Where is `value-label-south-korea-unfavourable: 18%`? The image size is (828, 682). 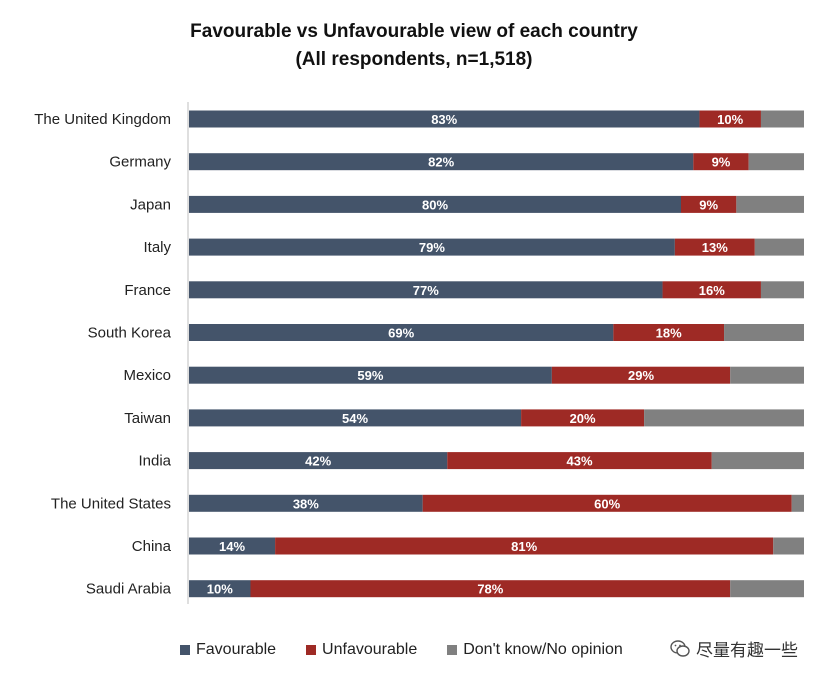 value-label-south-korea-unfavourable: 18% is located at coordinates (669, 333).